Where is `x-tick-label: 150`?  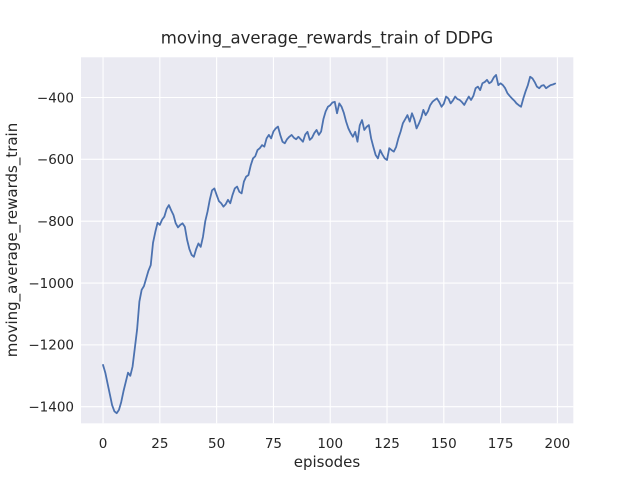
x-tick-label: 150 is located at coordinates (444, 444).